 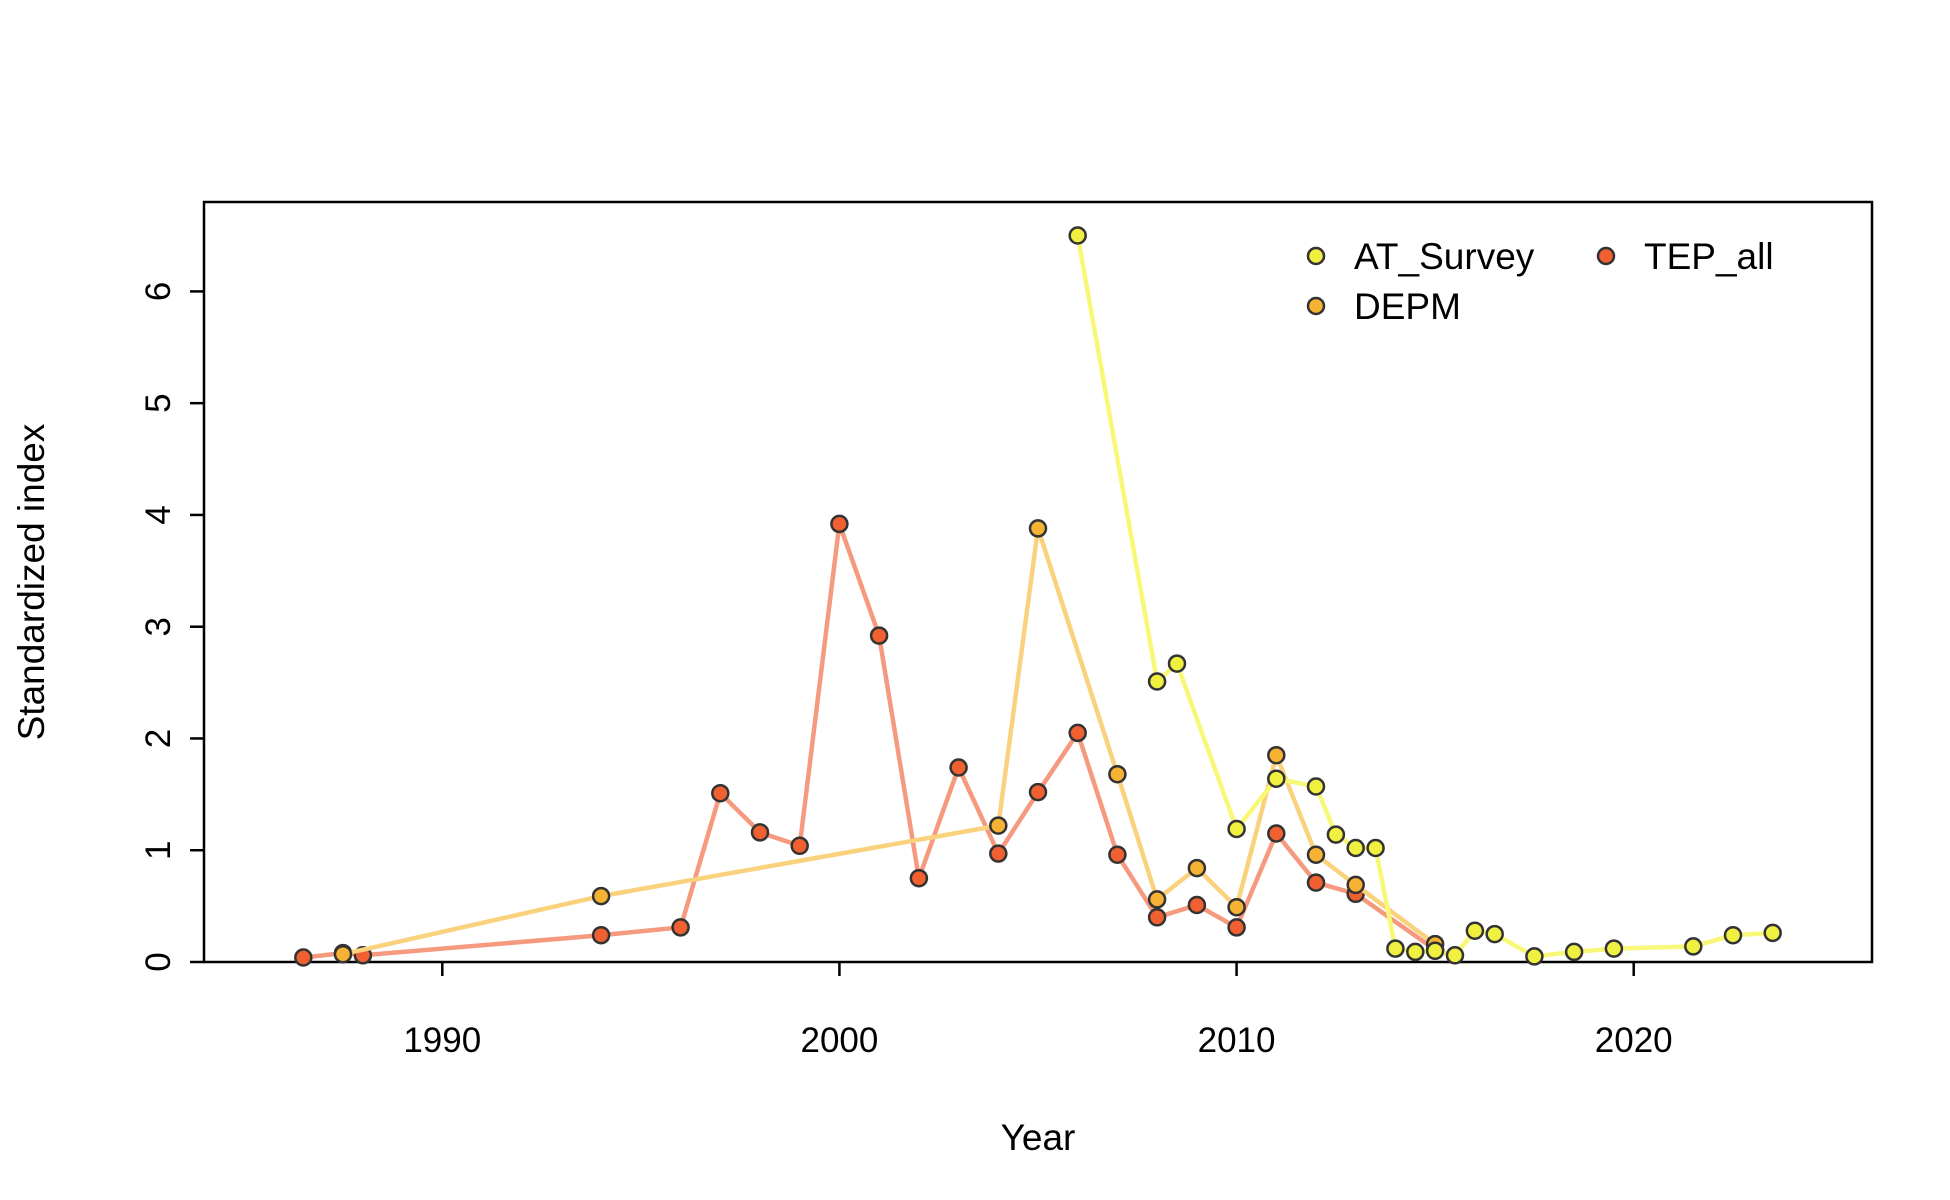 What do you see at coordinates (158, 626) in the screenshot?
I see `y-tick-label: 3` at bounding box center [158, 626].